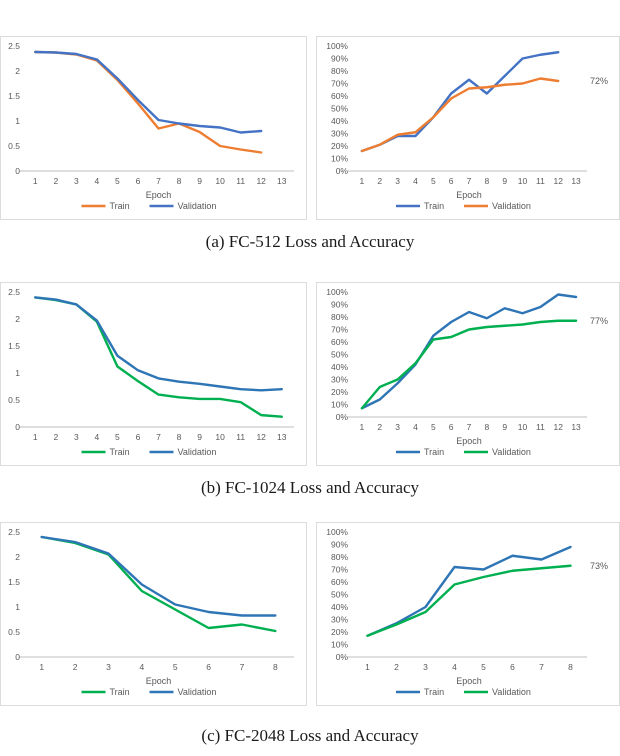 This screenshot has width=620, height=756. What do you see at coordinates (339, 109) in the screenshot?
I see `y-tick-label: 50%` at bounding box center [339, 109].